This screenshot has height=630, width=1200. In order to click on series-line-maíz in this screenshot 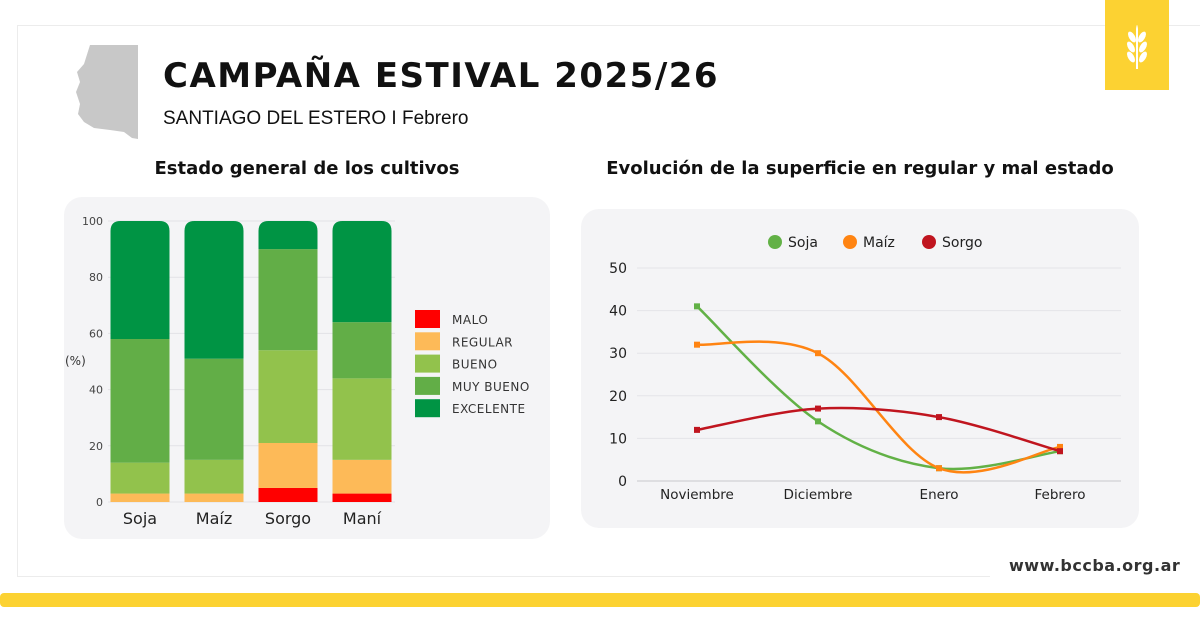, I will do `click(878, 407)`.